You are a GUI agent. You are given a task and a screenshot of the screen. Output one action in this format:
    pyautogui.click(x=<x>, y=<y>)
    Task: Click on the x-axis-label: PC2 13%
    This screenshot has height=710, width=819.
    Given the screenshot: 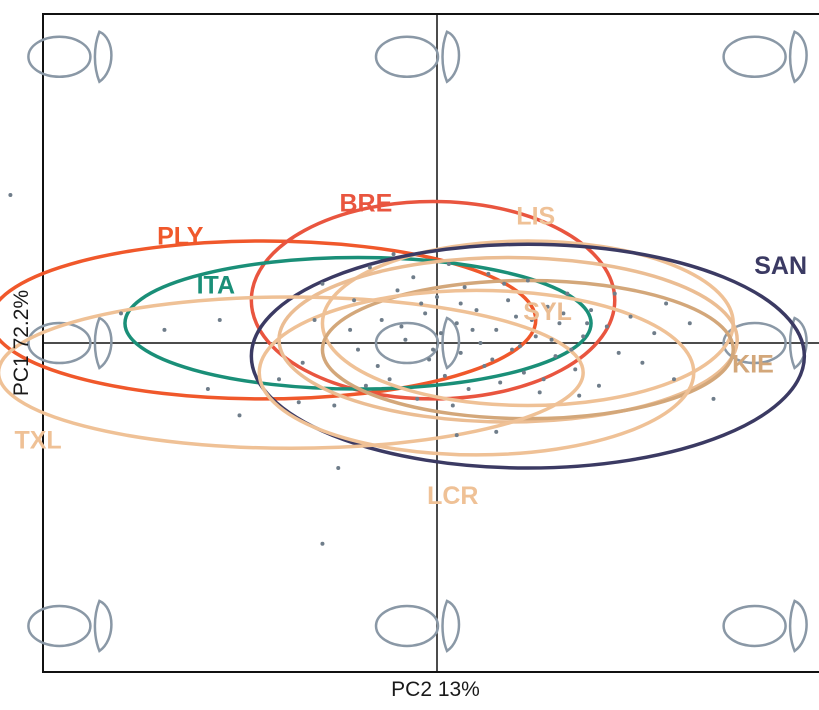 What is the action you would take?
    pyautogui.click(x=435, y=689)
    